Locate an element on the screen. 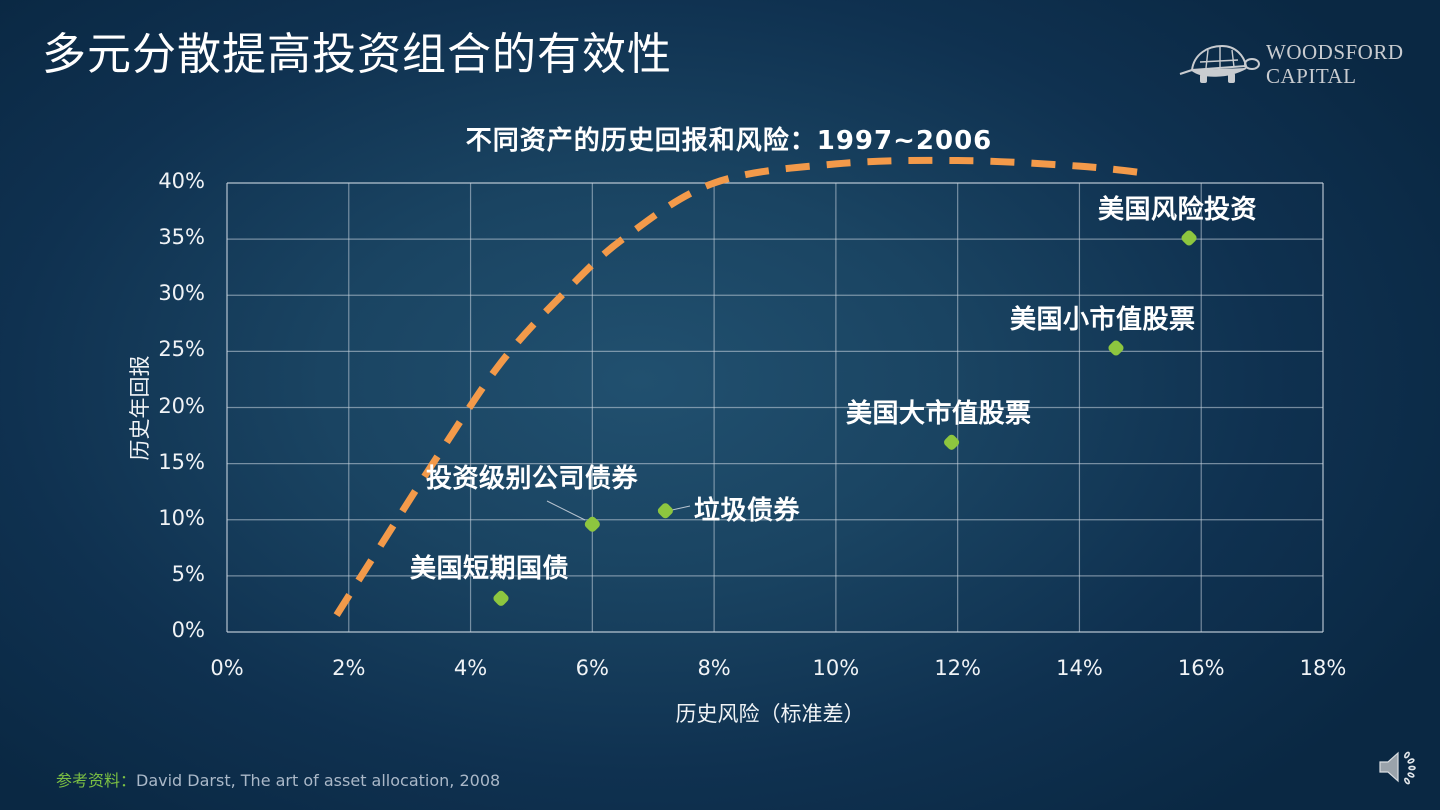  x-axis-label: 历史风险（标准差） is located at coordinates (770, 714).